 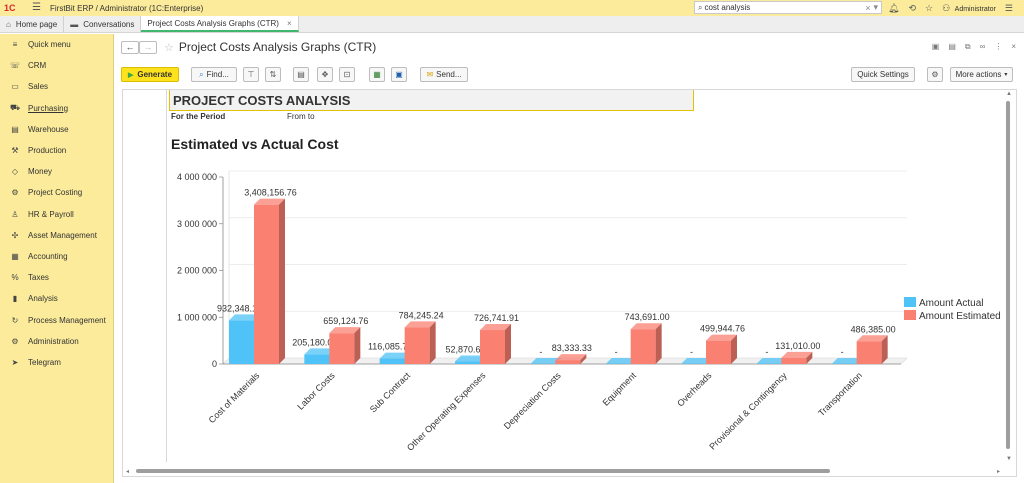 What do you see at coordinates (1008, 275) in the screenshot?
I see `vertical-scrollbar` at bounding box center [1008, 275].